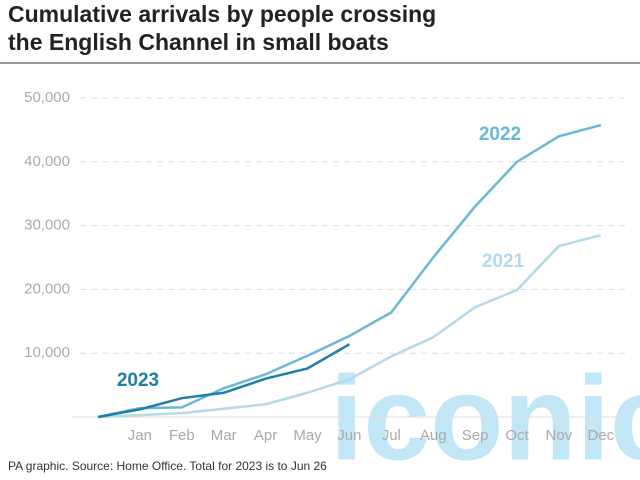  What do you see at coordinates (517, 435) in the screenshot?
I see `x-tick-label: Oct` at bounding box center [517, 435].